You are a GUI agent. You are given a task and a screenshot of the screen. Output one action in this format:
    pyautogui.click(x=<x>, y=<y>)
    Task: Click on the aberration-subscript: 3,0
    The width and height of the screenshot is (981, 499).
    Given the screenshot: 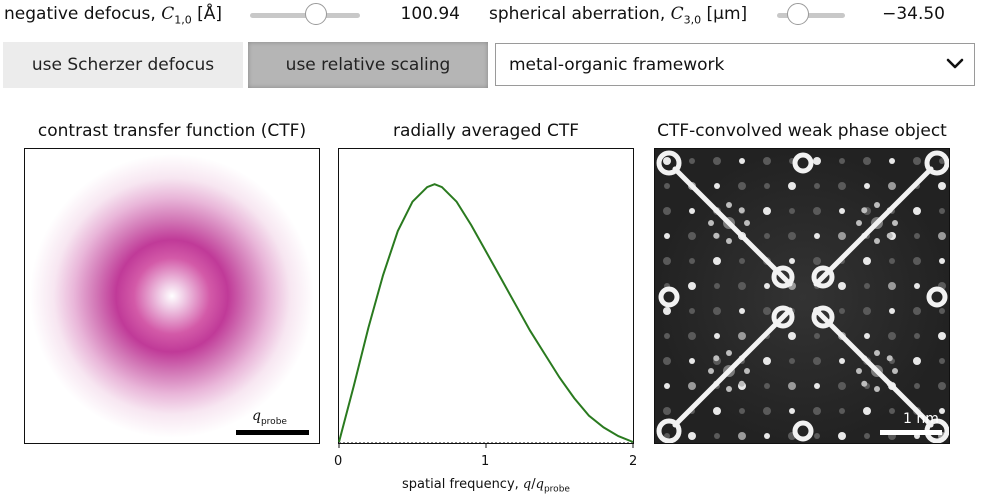 What is the action you would take?
    pyautogui.click(x=692, y=20)
    